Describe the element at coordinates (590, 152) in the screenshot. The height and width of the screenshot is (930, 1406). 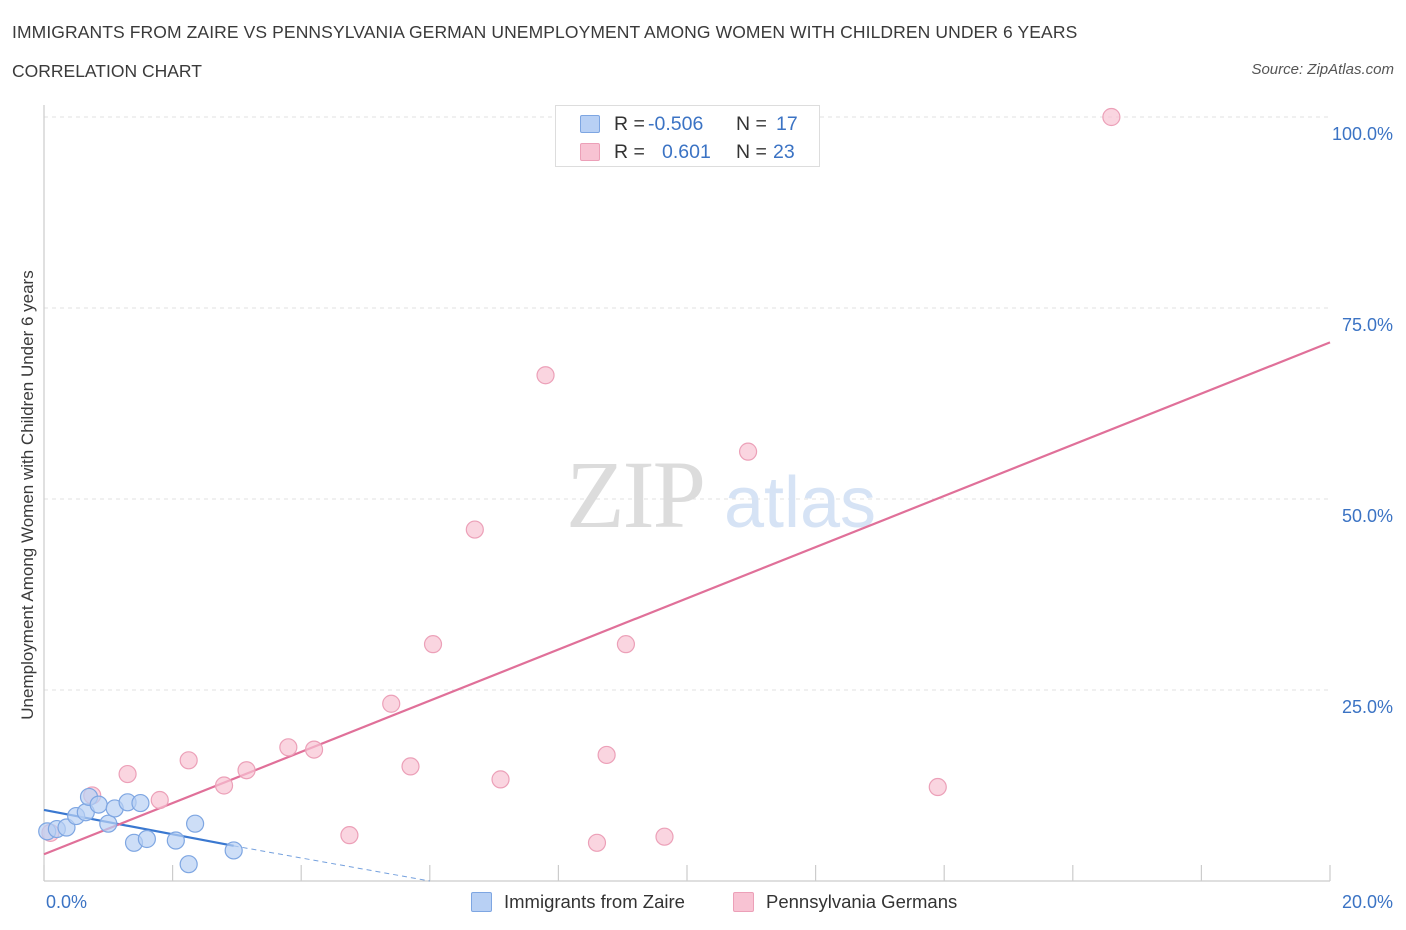
I see `legend-swatch-penn` at that location.